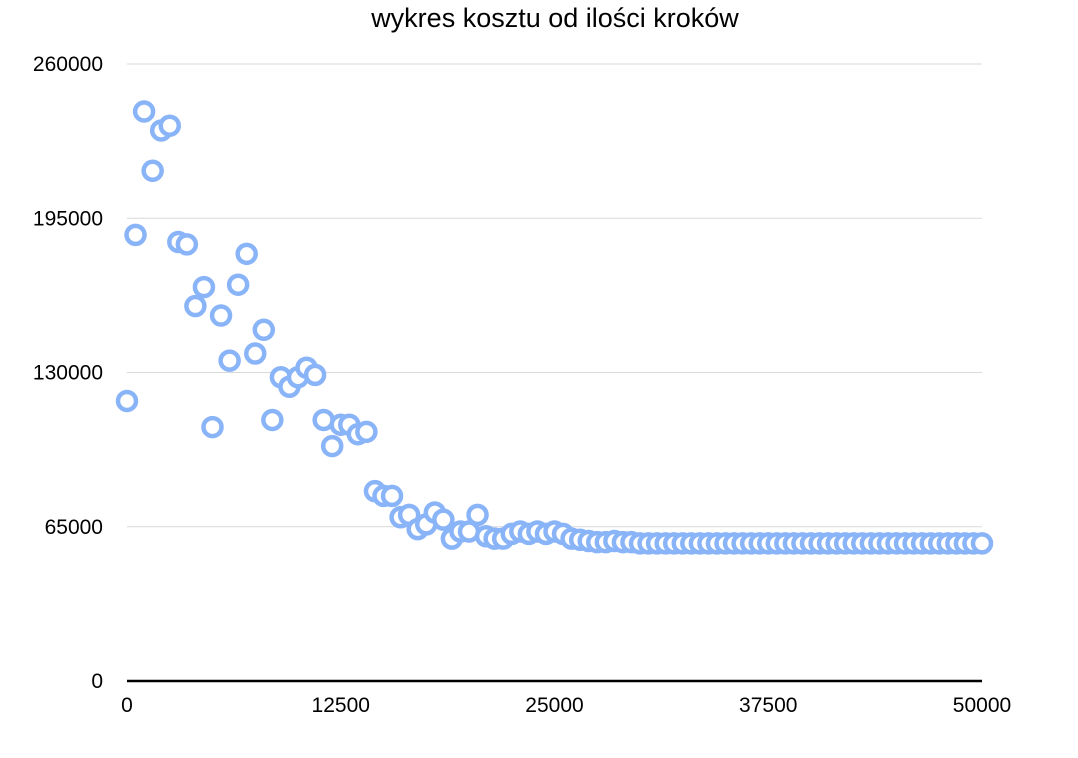  Describe the element at coordinates (554, 18) in the screenshot. I see `chart-title: wykres kosztu od ilości kroków` at that location.